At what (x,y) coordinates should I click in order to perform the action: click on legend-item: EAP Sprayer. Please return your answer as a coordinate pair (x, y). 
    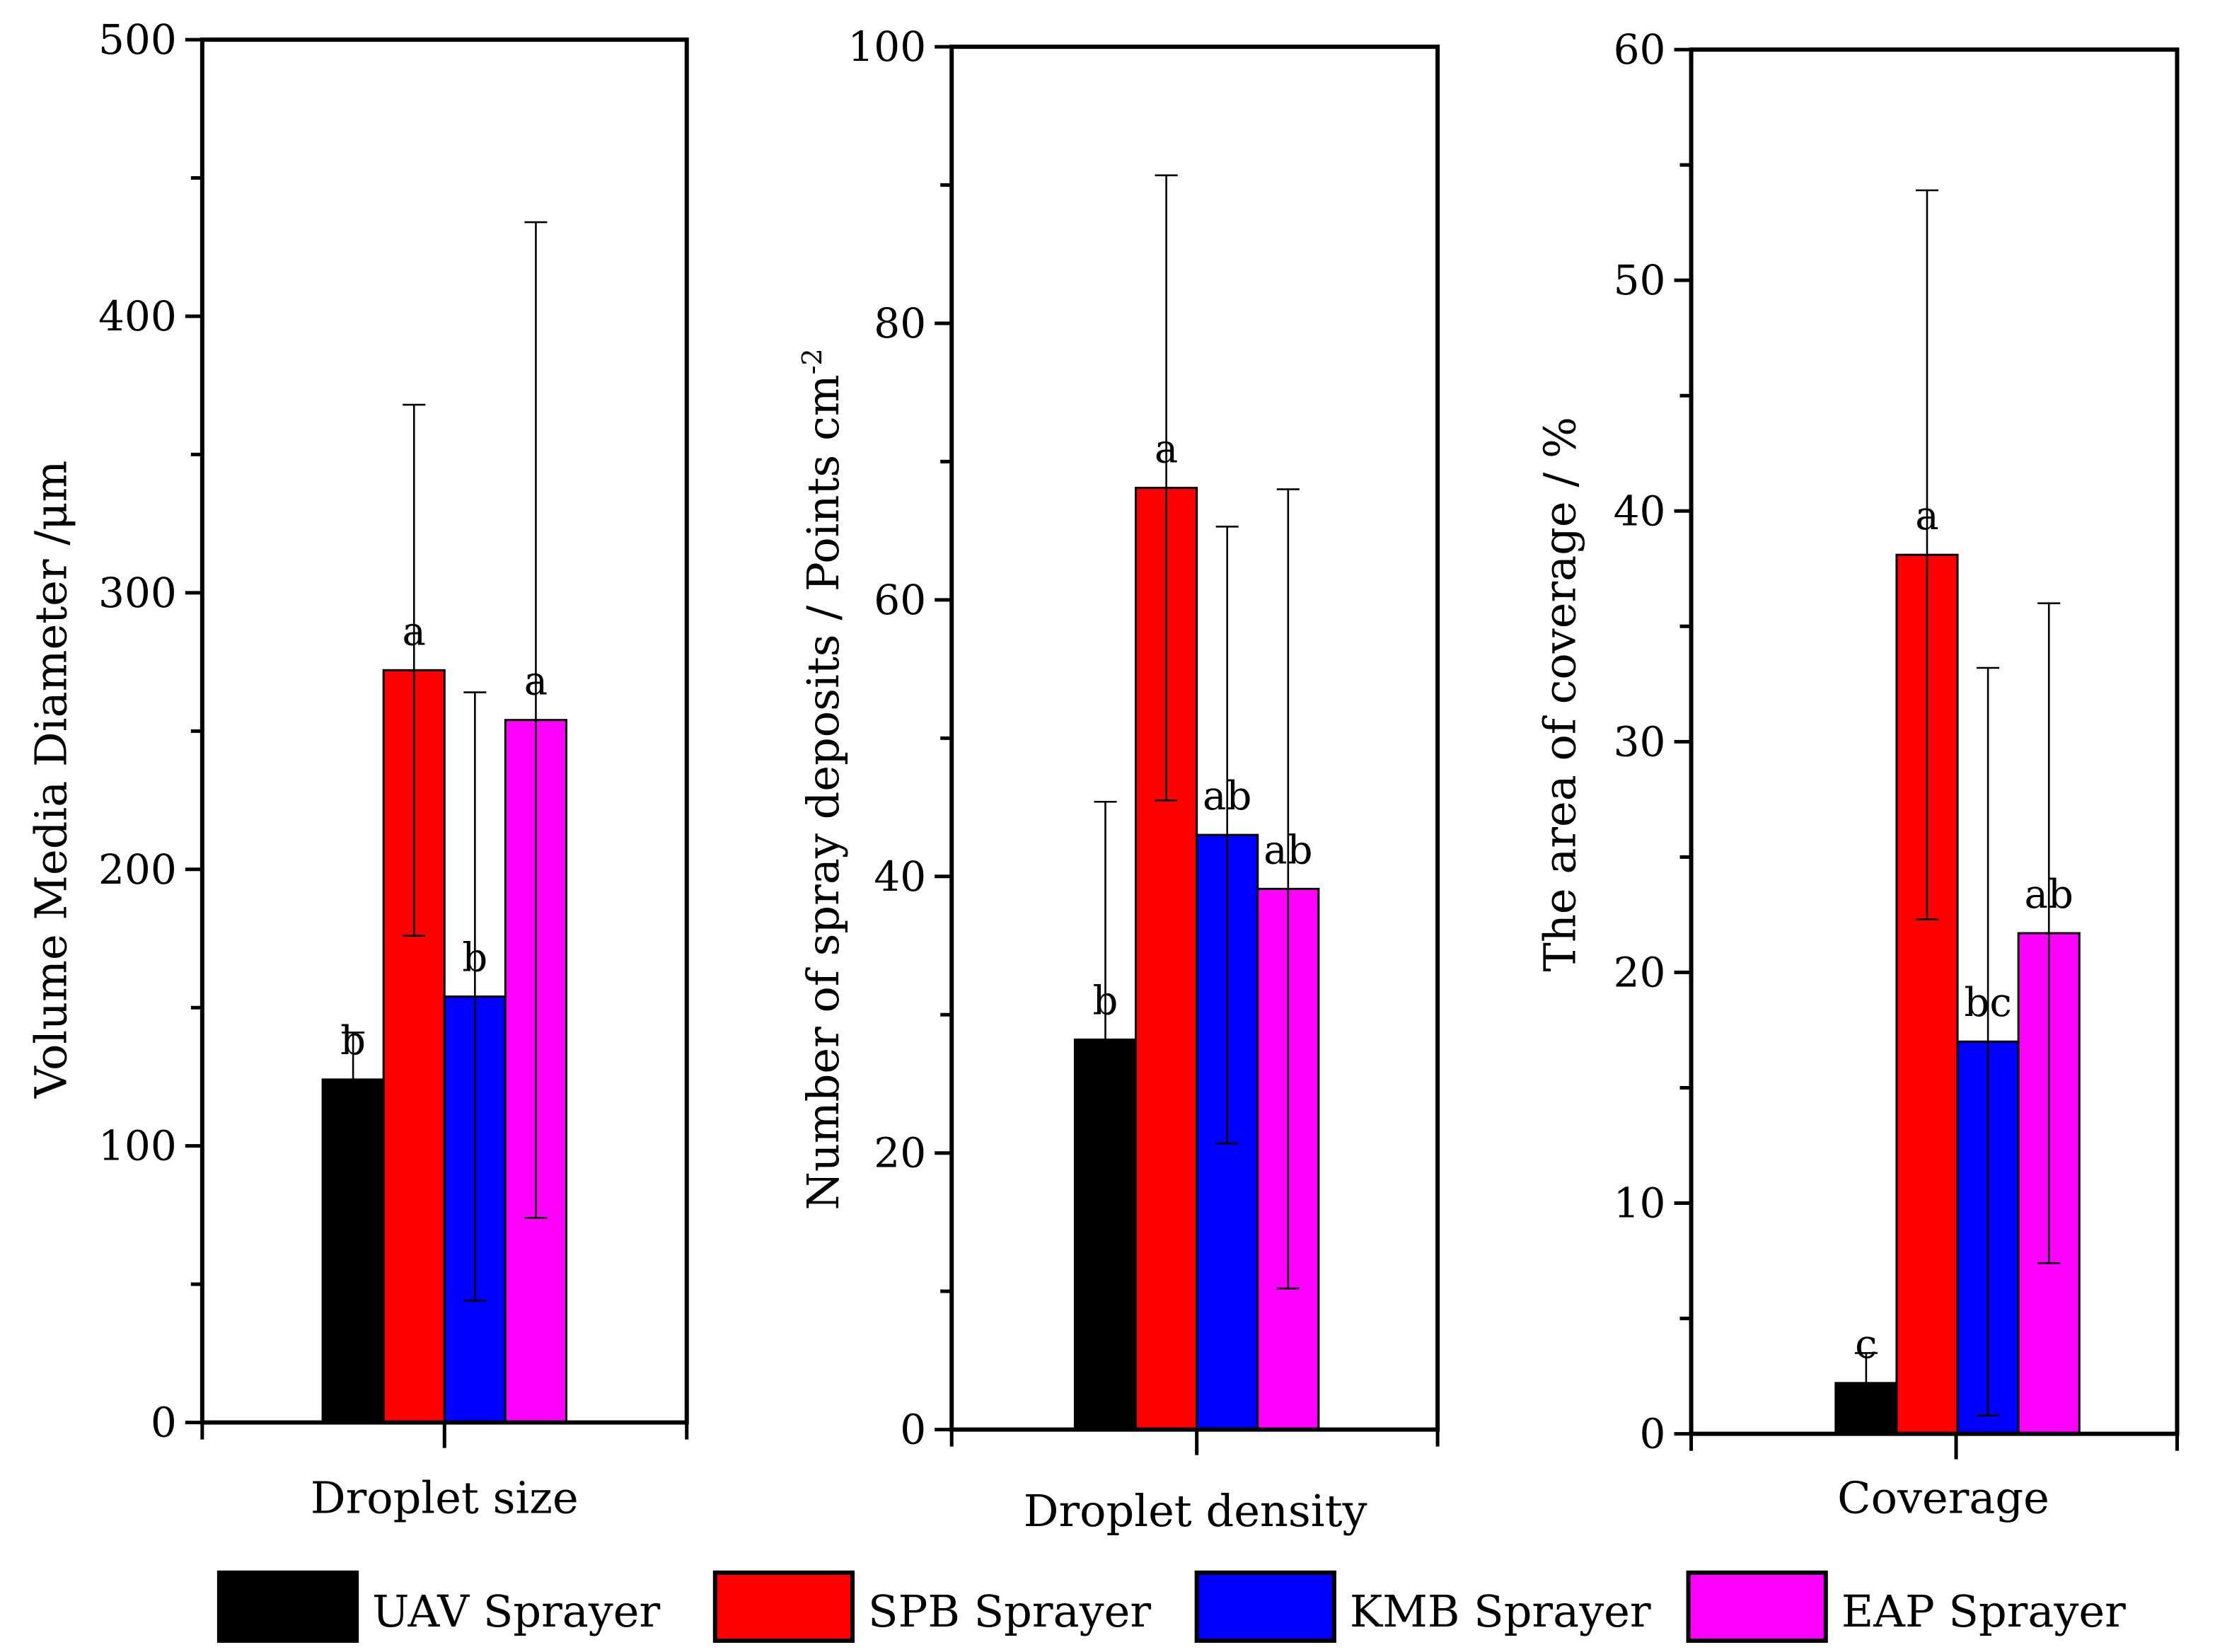
    Looking at the image, I should click on (1906, 1607).